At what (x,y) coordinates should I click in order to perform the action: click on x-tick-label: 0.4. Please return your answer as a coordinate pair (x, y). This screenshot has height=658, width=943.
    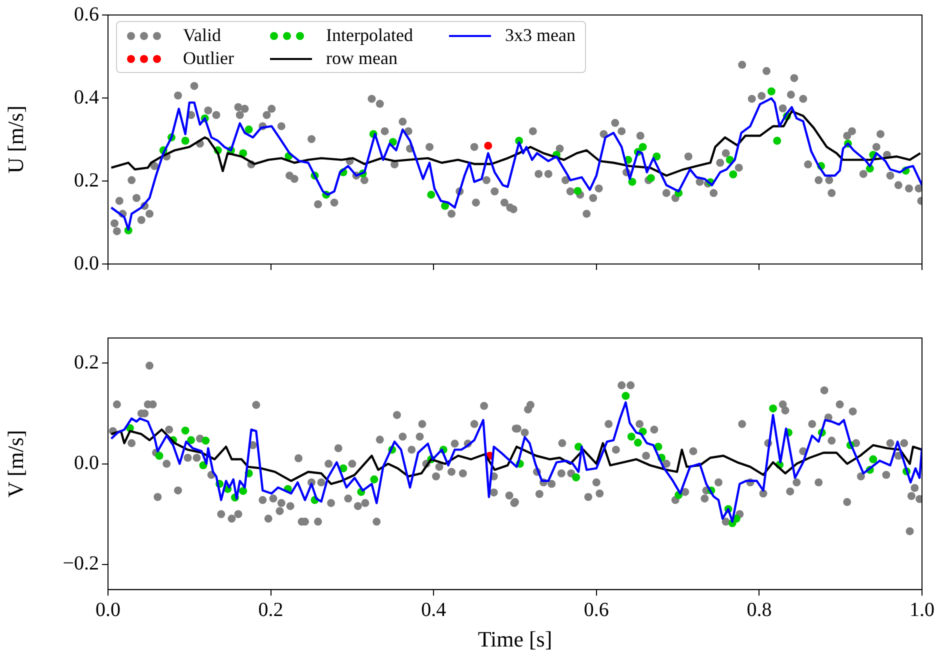
    Looking at the image, I should click on (433, 609).